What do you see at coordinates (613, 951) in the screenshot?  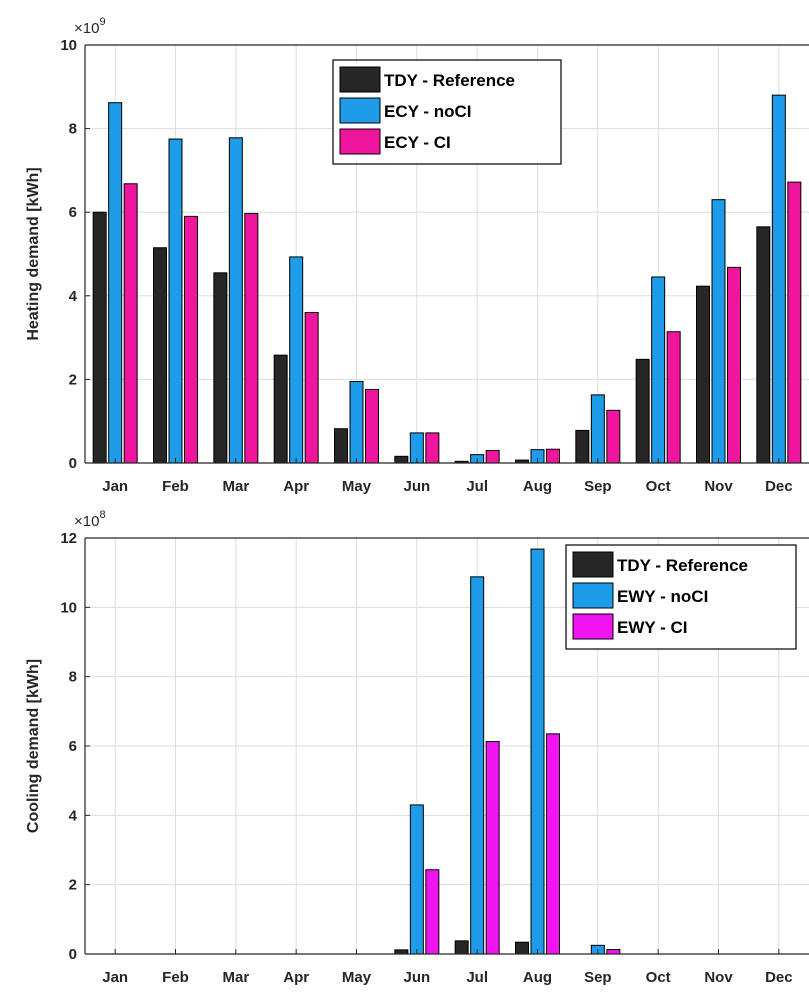 I see `bar-ci_cooling-sep` at bounding box center [613, 951].